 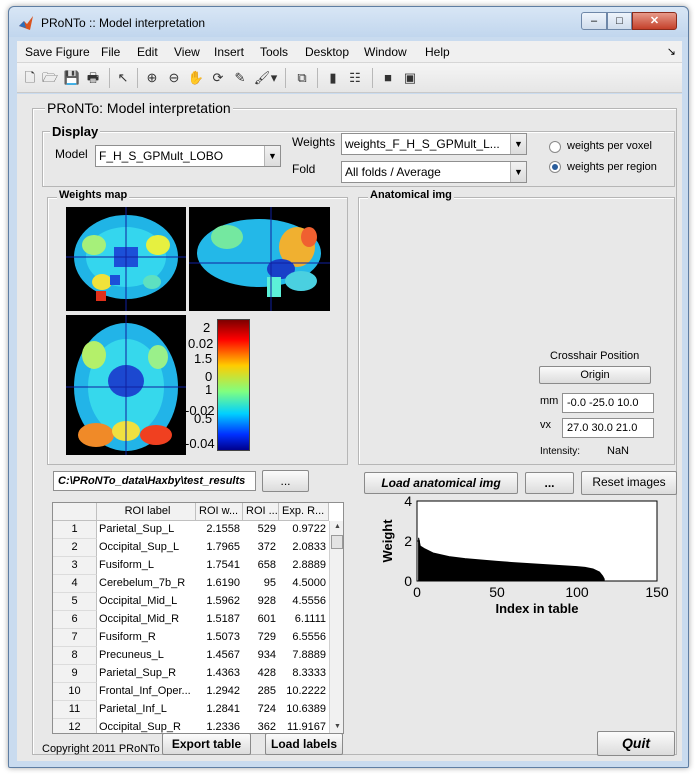 I want to click on fold-select: All folds / Average ▼, so click(x=434, y=172).